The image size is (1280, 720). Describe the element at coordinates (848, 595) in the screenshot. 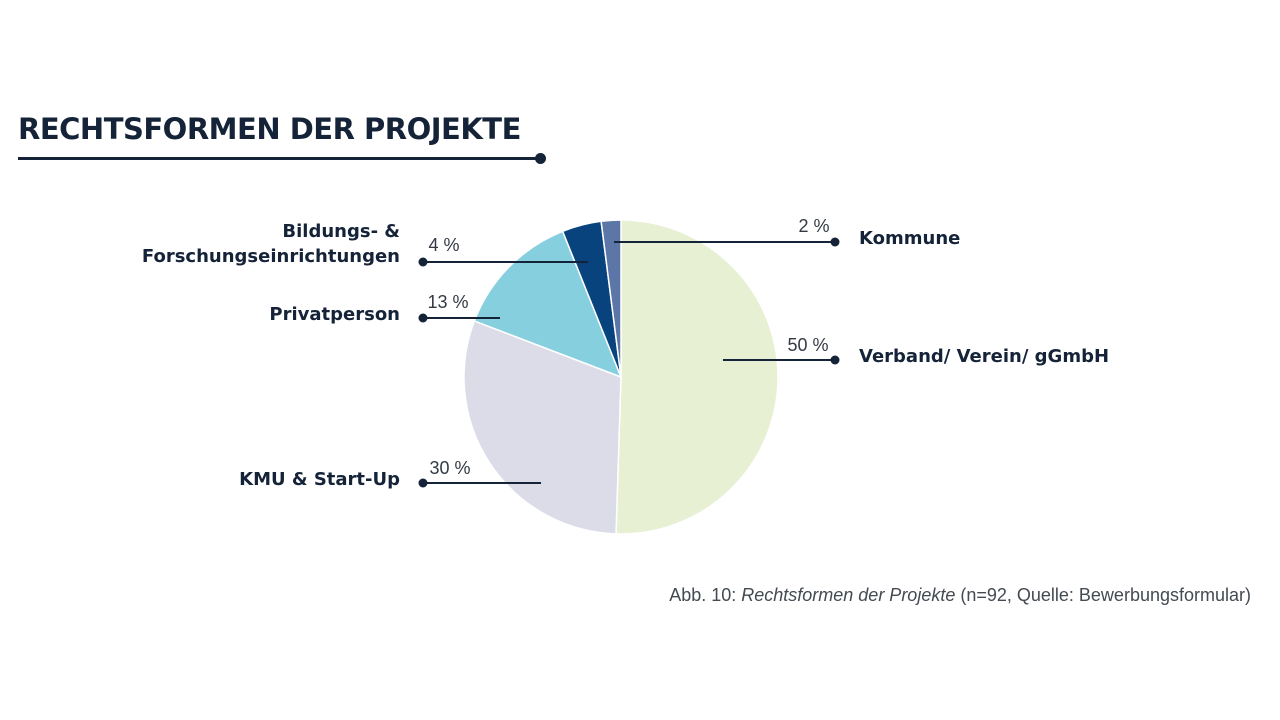

I see `caption-italic: Rechtsformen der Projekte` at that location.